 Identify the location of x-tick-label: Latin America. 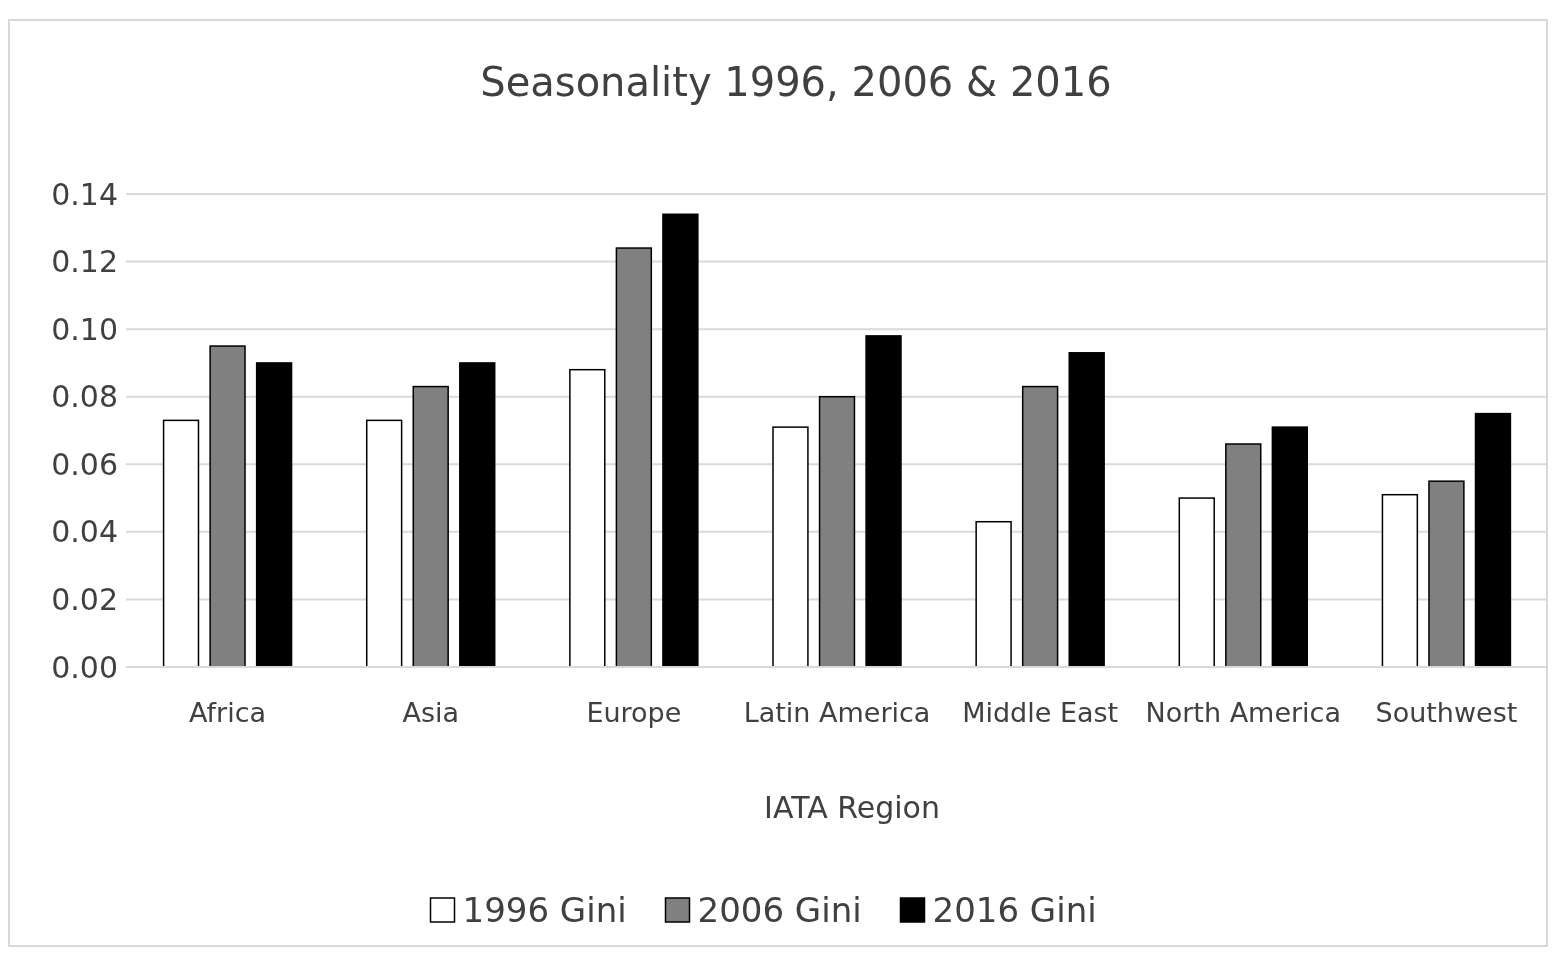
(837, 712).